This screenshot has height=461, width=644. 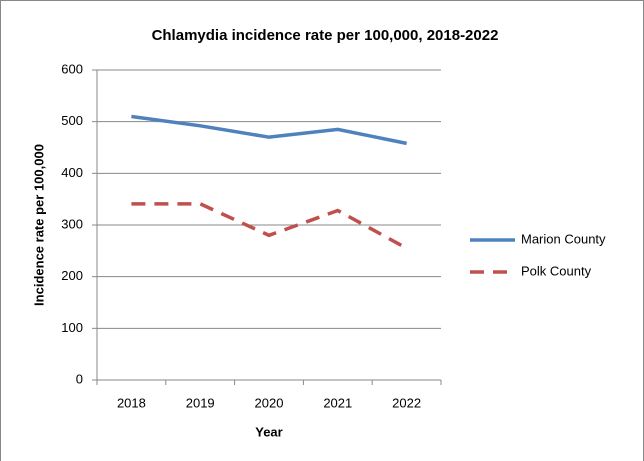 What do you see at coordinates (563, 238) in the screenshot?
I see `legend-label: Marion County` at bounding box center [563, 238].